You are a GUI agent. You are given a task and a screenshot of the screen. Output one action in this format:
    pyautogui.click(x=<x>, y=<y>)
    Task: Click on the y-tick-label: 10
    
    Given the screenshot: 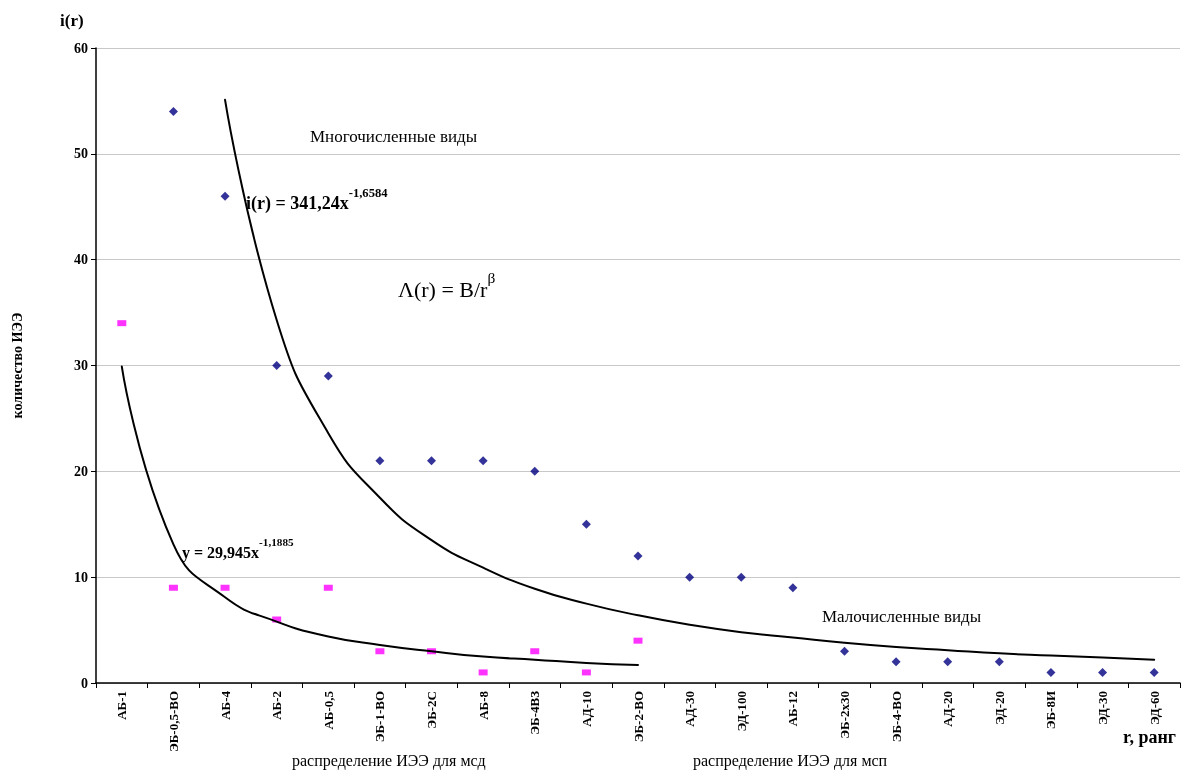 What is the action you would take?
    pyautogui.click(x=81, y=577)
    